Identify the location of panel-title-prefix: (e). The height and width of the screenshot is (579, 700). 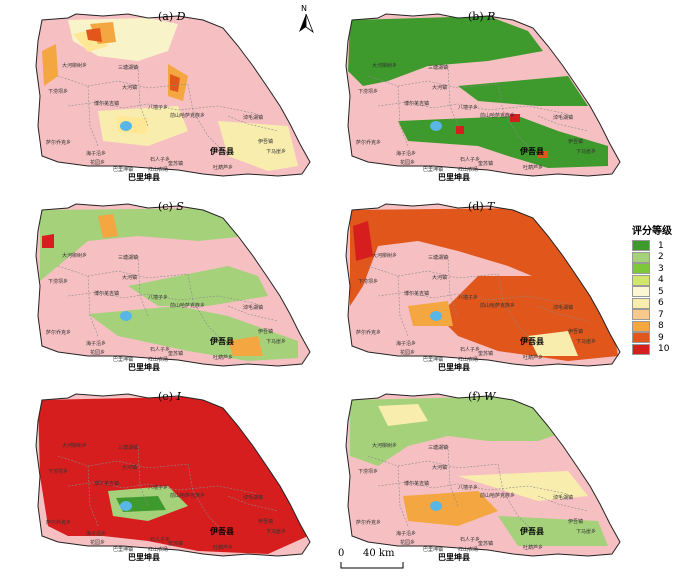
(167, 396).